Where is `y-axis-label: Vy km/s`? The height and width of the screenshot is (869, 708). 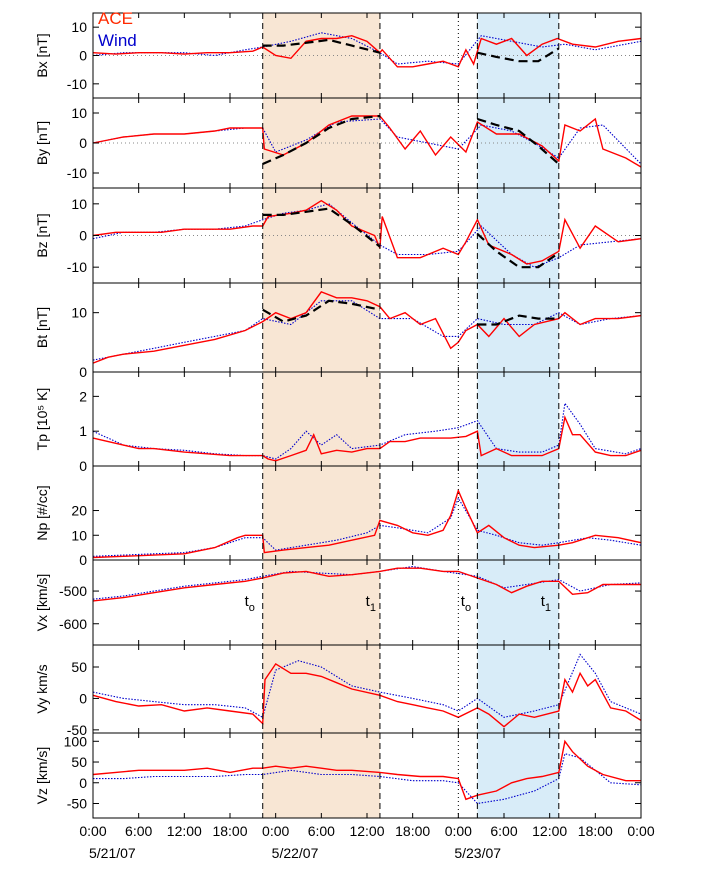 y-axis-label: Vy km/s is located at coordinates (42, 688).